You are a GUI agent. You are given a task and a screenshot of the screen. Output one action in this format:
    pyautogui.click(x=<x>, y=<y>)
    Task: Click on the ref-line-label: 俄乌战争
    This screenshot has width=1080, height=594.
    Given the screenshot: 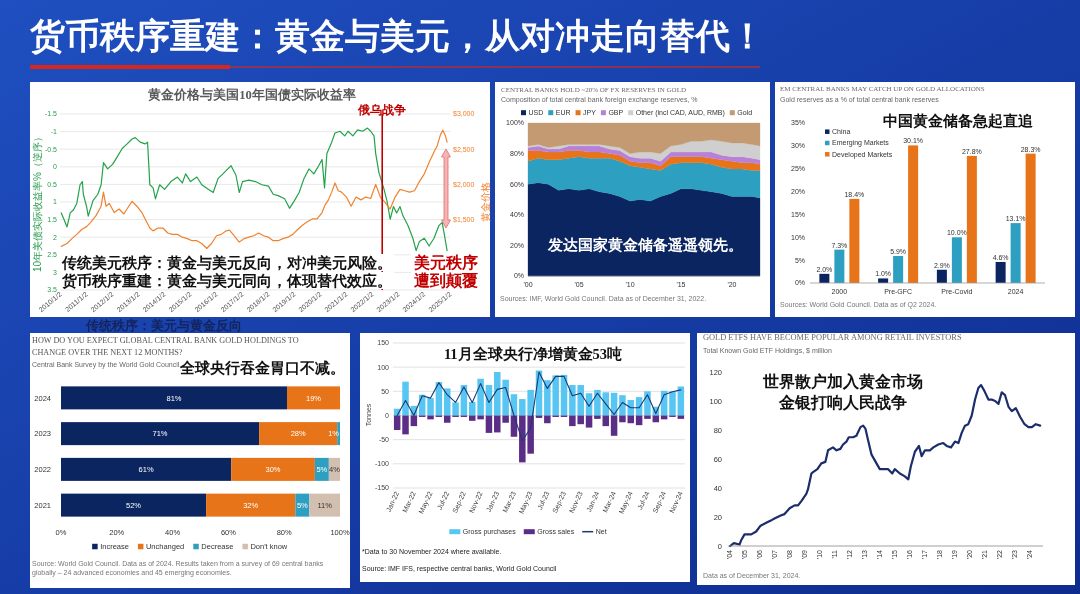 What is the action you would take?
    pyautogui.click(x=382, y=110)
    